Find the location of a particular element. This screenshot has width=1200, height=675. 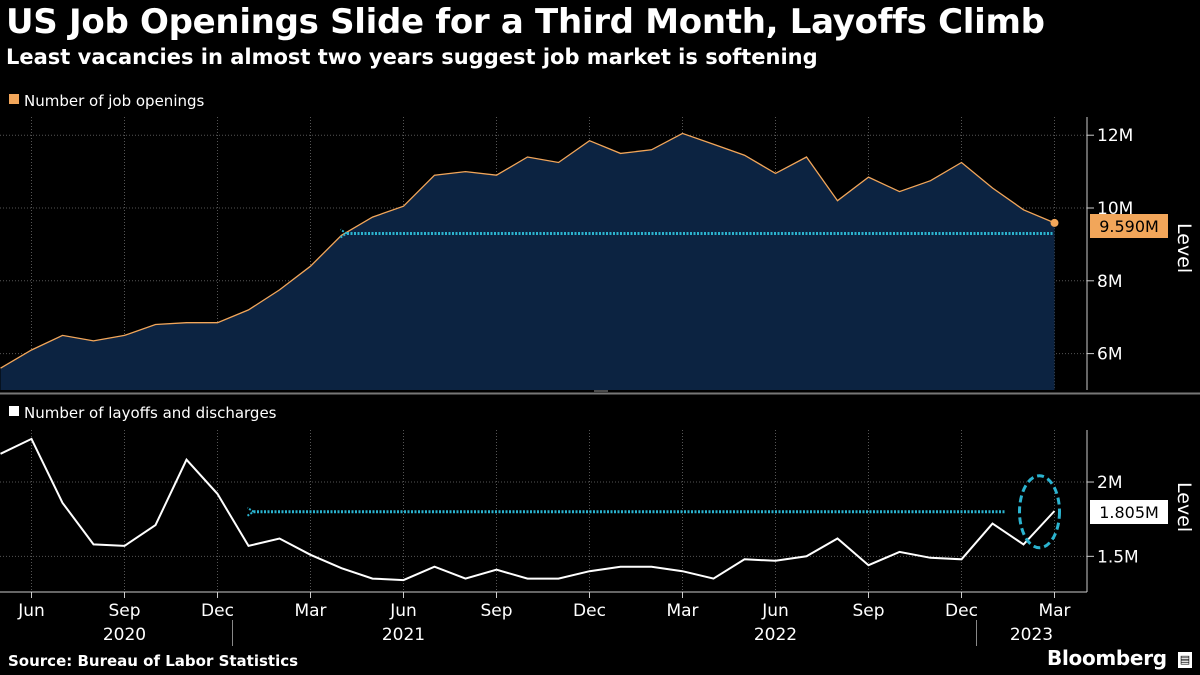

bloomberg-terminal-icon: ▤ is located at coordinates (1185, 660).